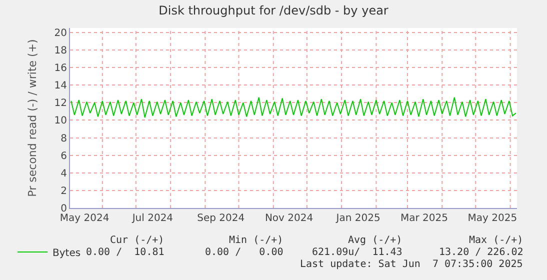 This screenshot has height=280, width=547. I want to click on text: Cur (-/+), so click(137, 240).